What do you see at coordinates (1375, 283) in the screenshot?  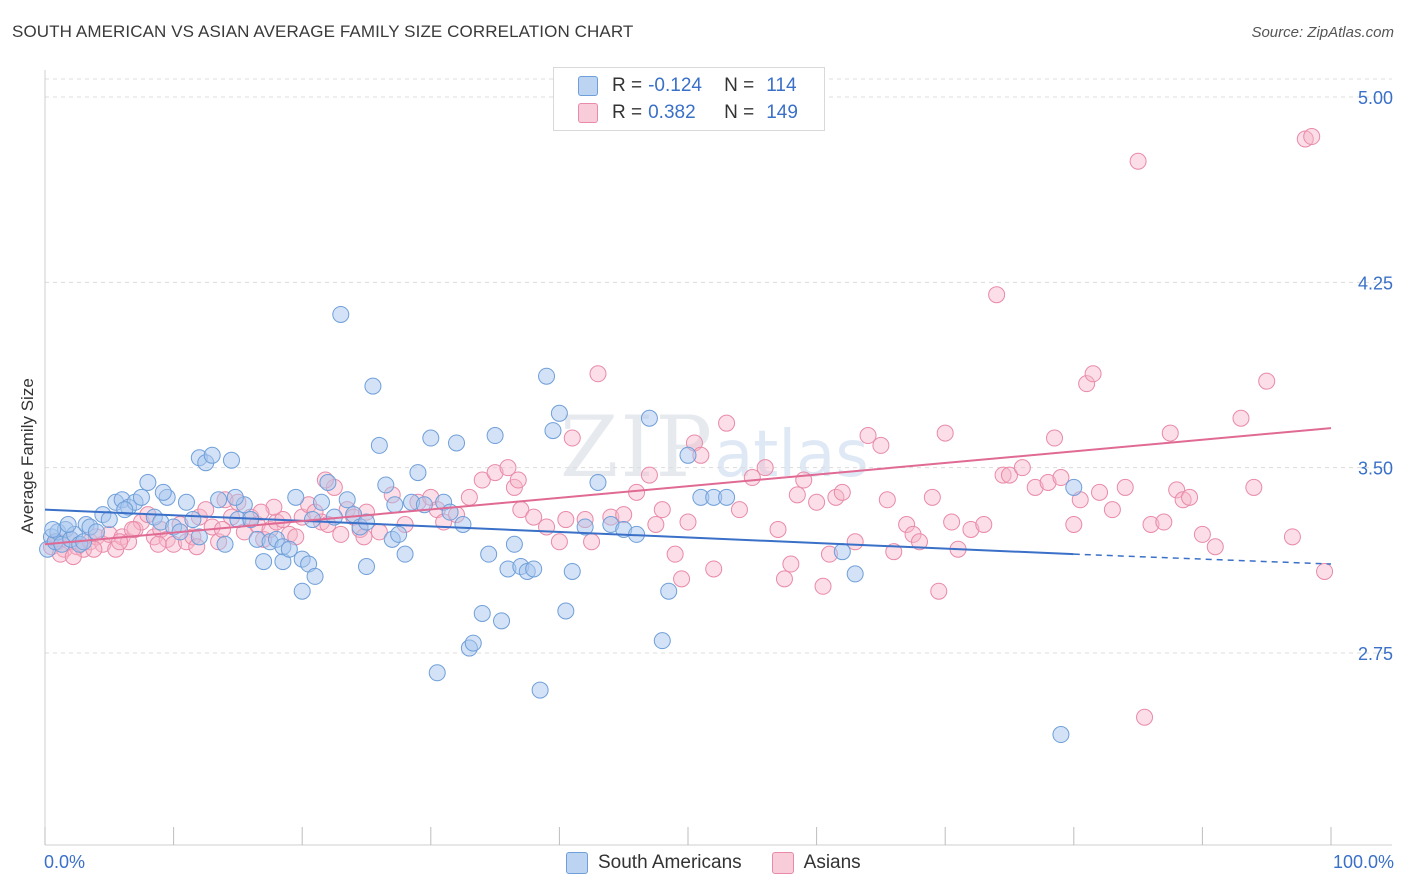 I see `y-tick-label: 4.25` at bounding box center [1375, 283].